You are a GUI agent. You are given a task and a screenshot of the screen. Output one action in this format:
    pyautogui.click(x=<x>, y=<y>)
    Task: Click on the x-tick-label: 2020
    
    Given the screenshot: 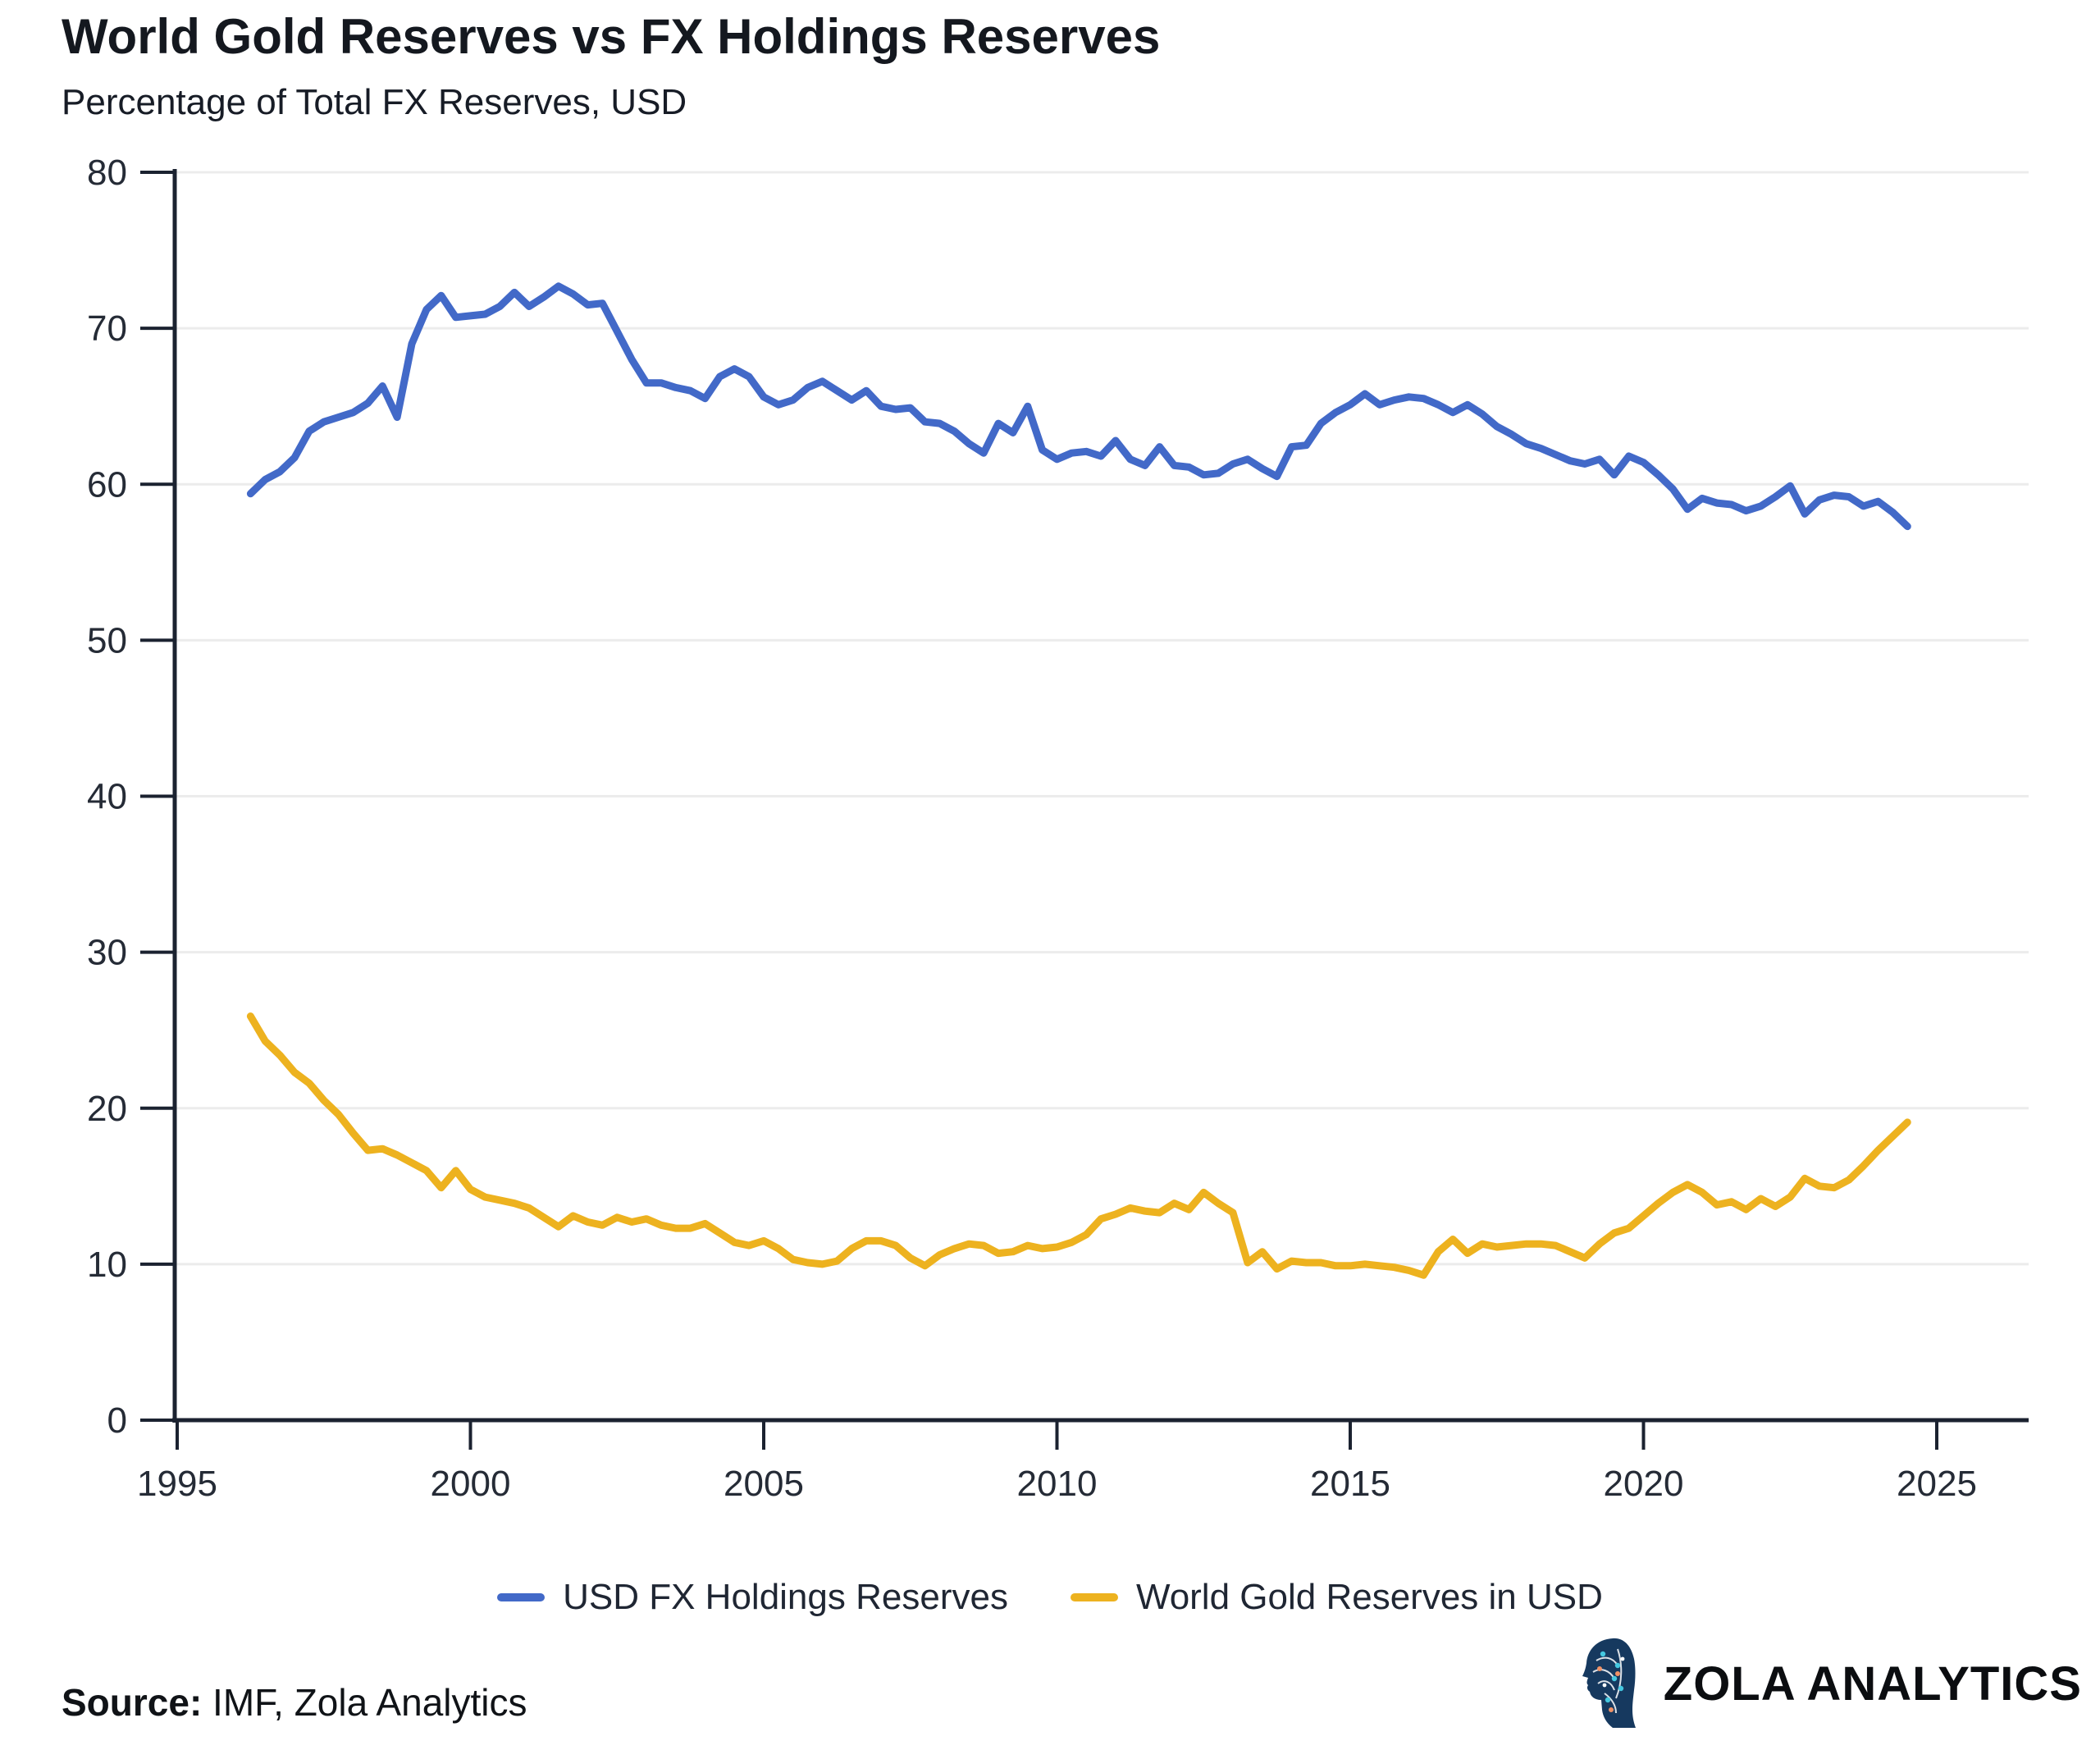 What is the action you would take?
    pyautogui.click(x=1644, y=1484)
    